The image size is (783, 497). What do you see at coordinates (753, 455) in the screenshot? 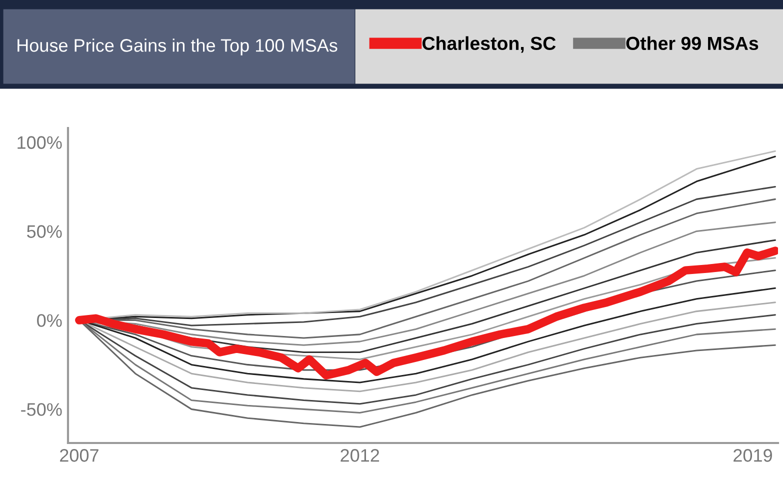
I see `x-tick-label: 2019` at bounding box center [753, 455].